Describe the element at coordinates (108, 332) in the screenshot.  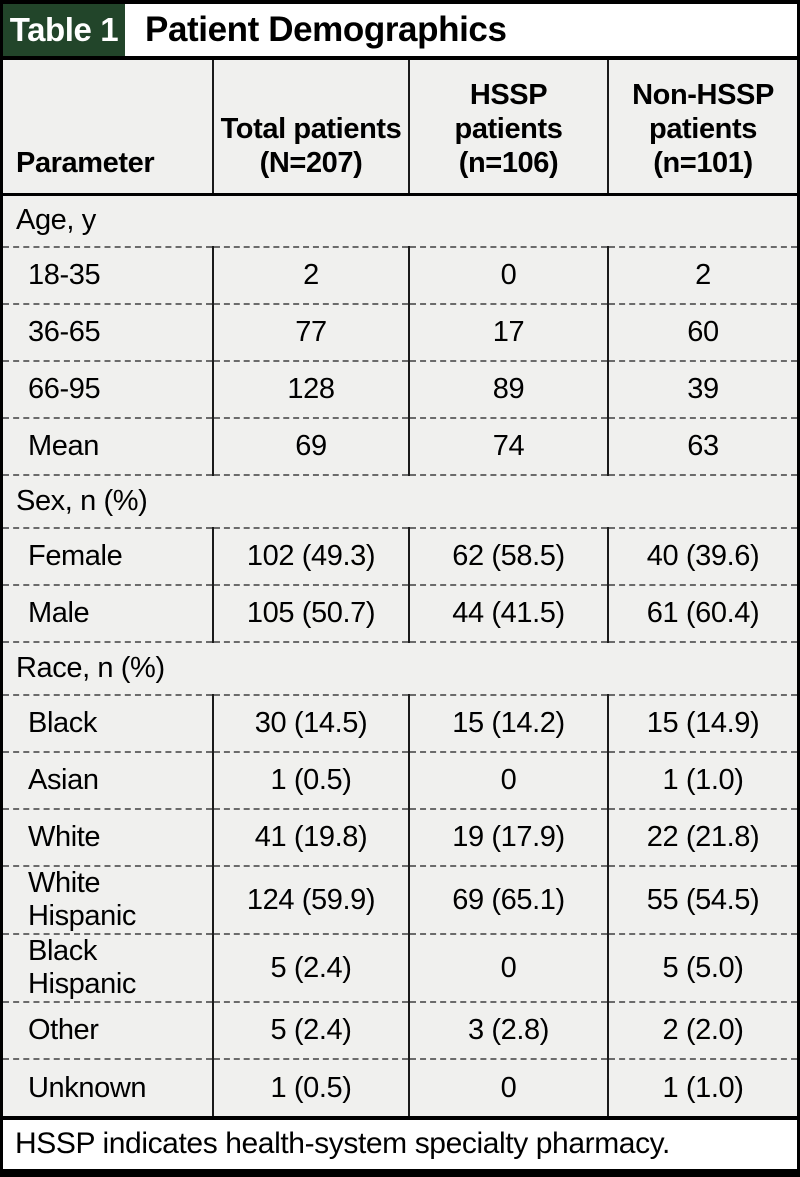
I see `row-label: 36-65` at that location.